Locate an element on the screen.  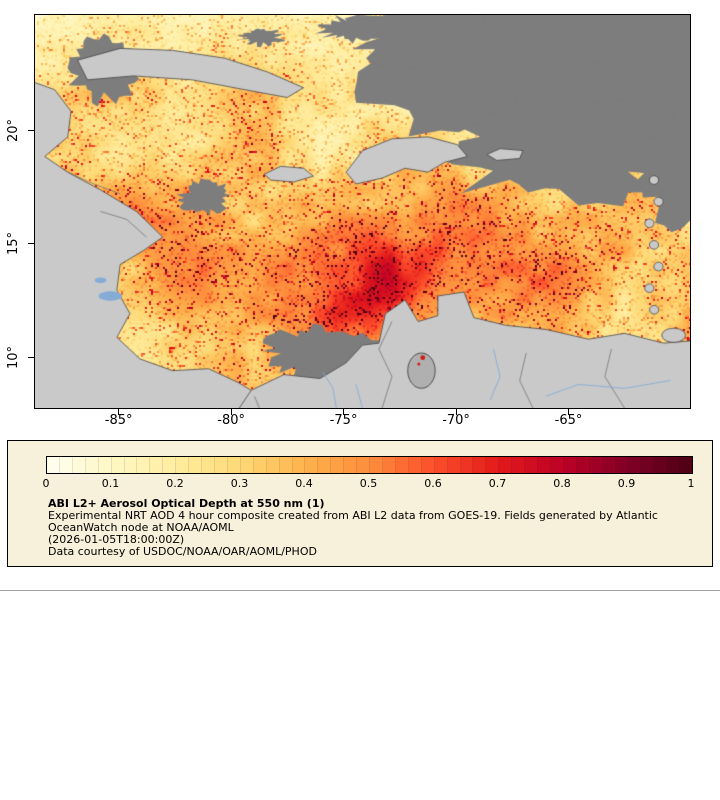
colorbar-tick-label: 0.9 is located at coordinates (626, 483).